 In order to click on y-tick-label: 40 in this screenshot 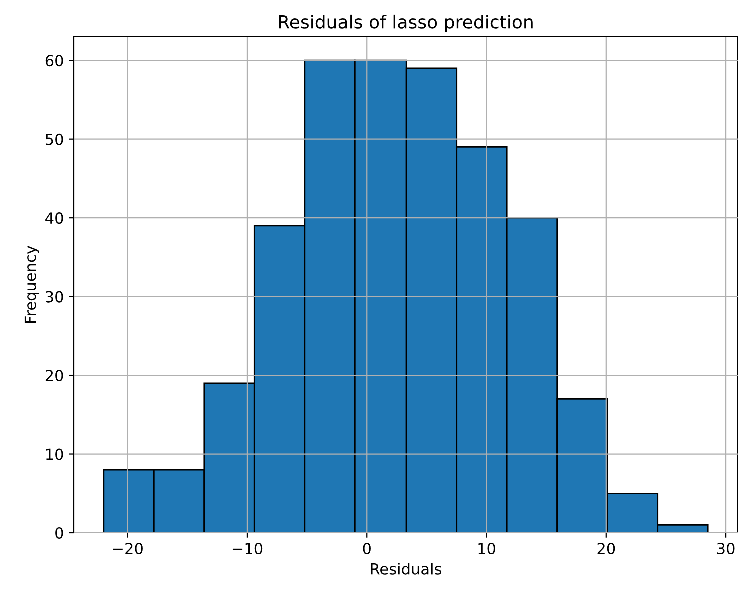, I will do `click(55, 218)`.